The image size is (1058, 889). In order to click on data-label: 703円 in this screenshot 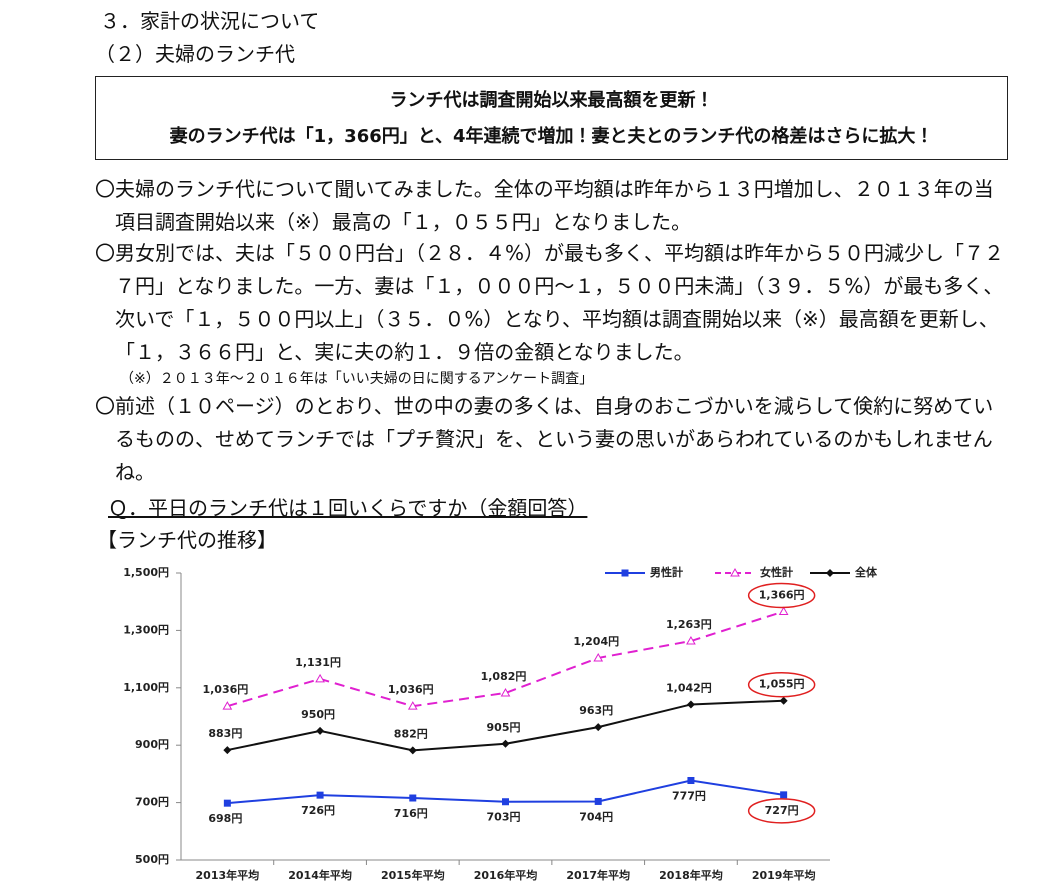, I will do `click(504, 817)`.